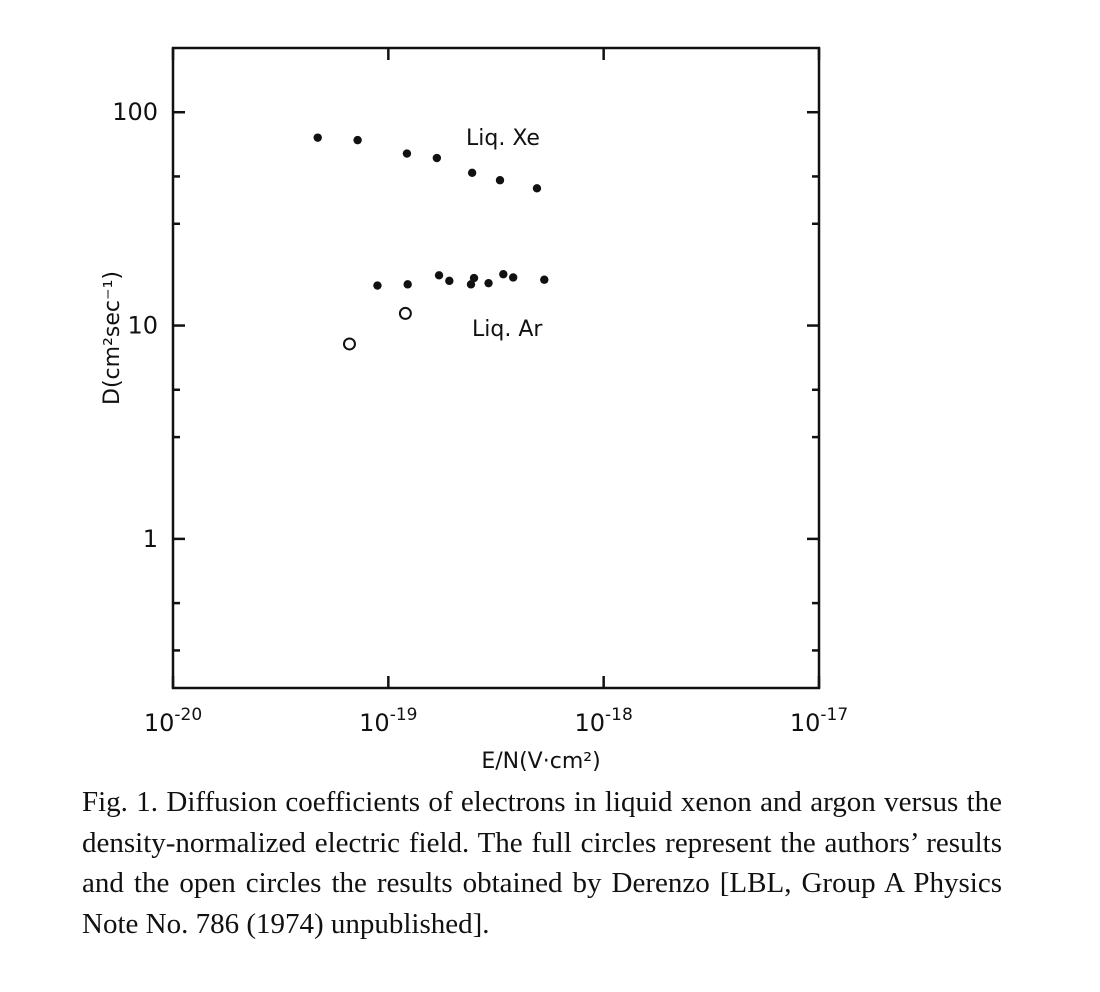 Image resolution: width=1100 pixels, height=992 pixels. I want to click on x-tick-labels: 10-20 10-19 10-18 10-17, so click(496, 721).